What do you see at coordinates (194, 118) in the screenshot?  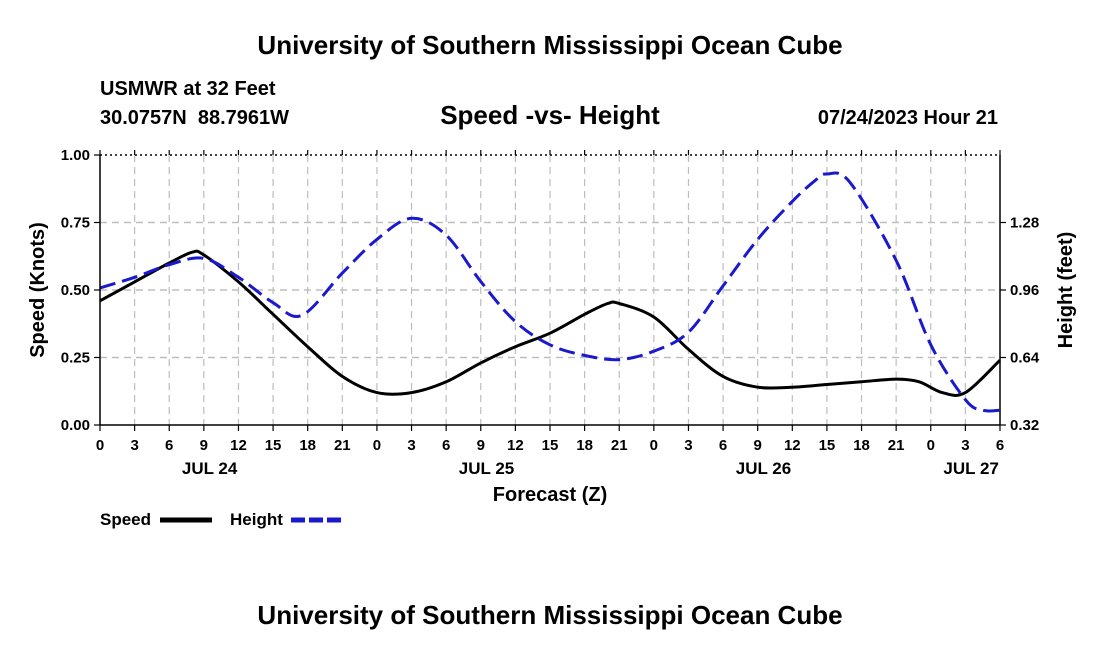 I see `station-coordinates: 30.0757N 88.7961W` at bounding box center [194, 118].